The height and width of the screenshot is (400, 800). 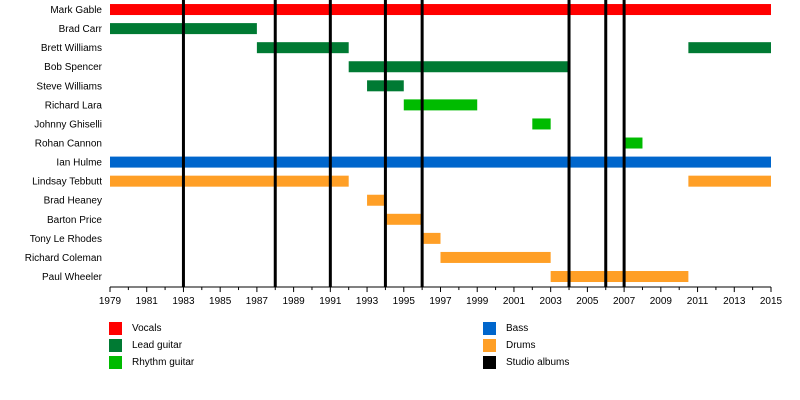 What do you see at coordinates (66, 239) in the screenshot?
I see `member-label: Tony Le Rhodes` at bounding box center [66, 239].